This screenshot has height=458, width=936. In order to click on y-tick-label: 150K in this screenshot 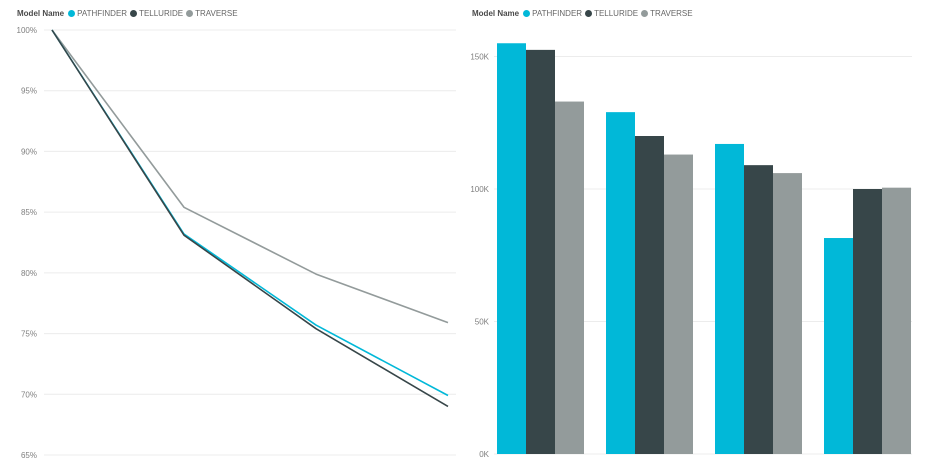, I will do `click(479, 57)`.